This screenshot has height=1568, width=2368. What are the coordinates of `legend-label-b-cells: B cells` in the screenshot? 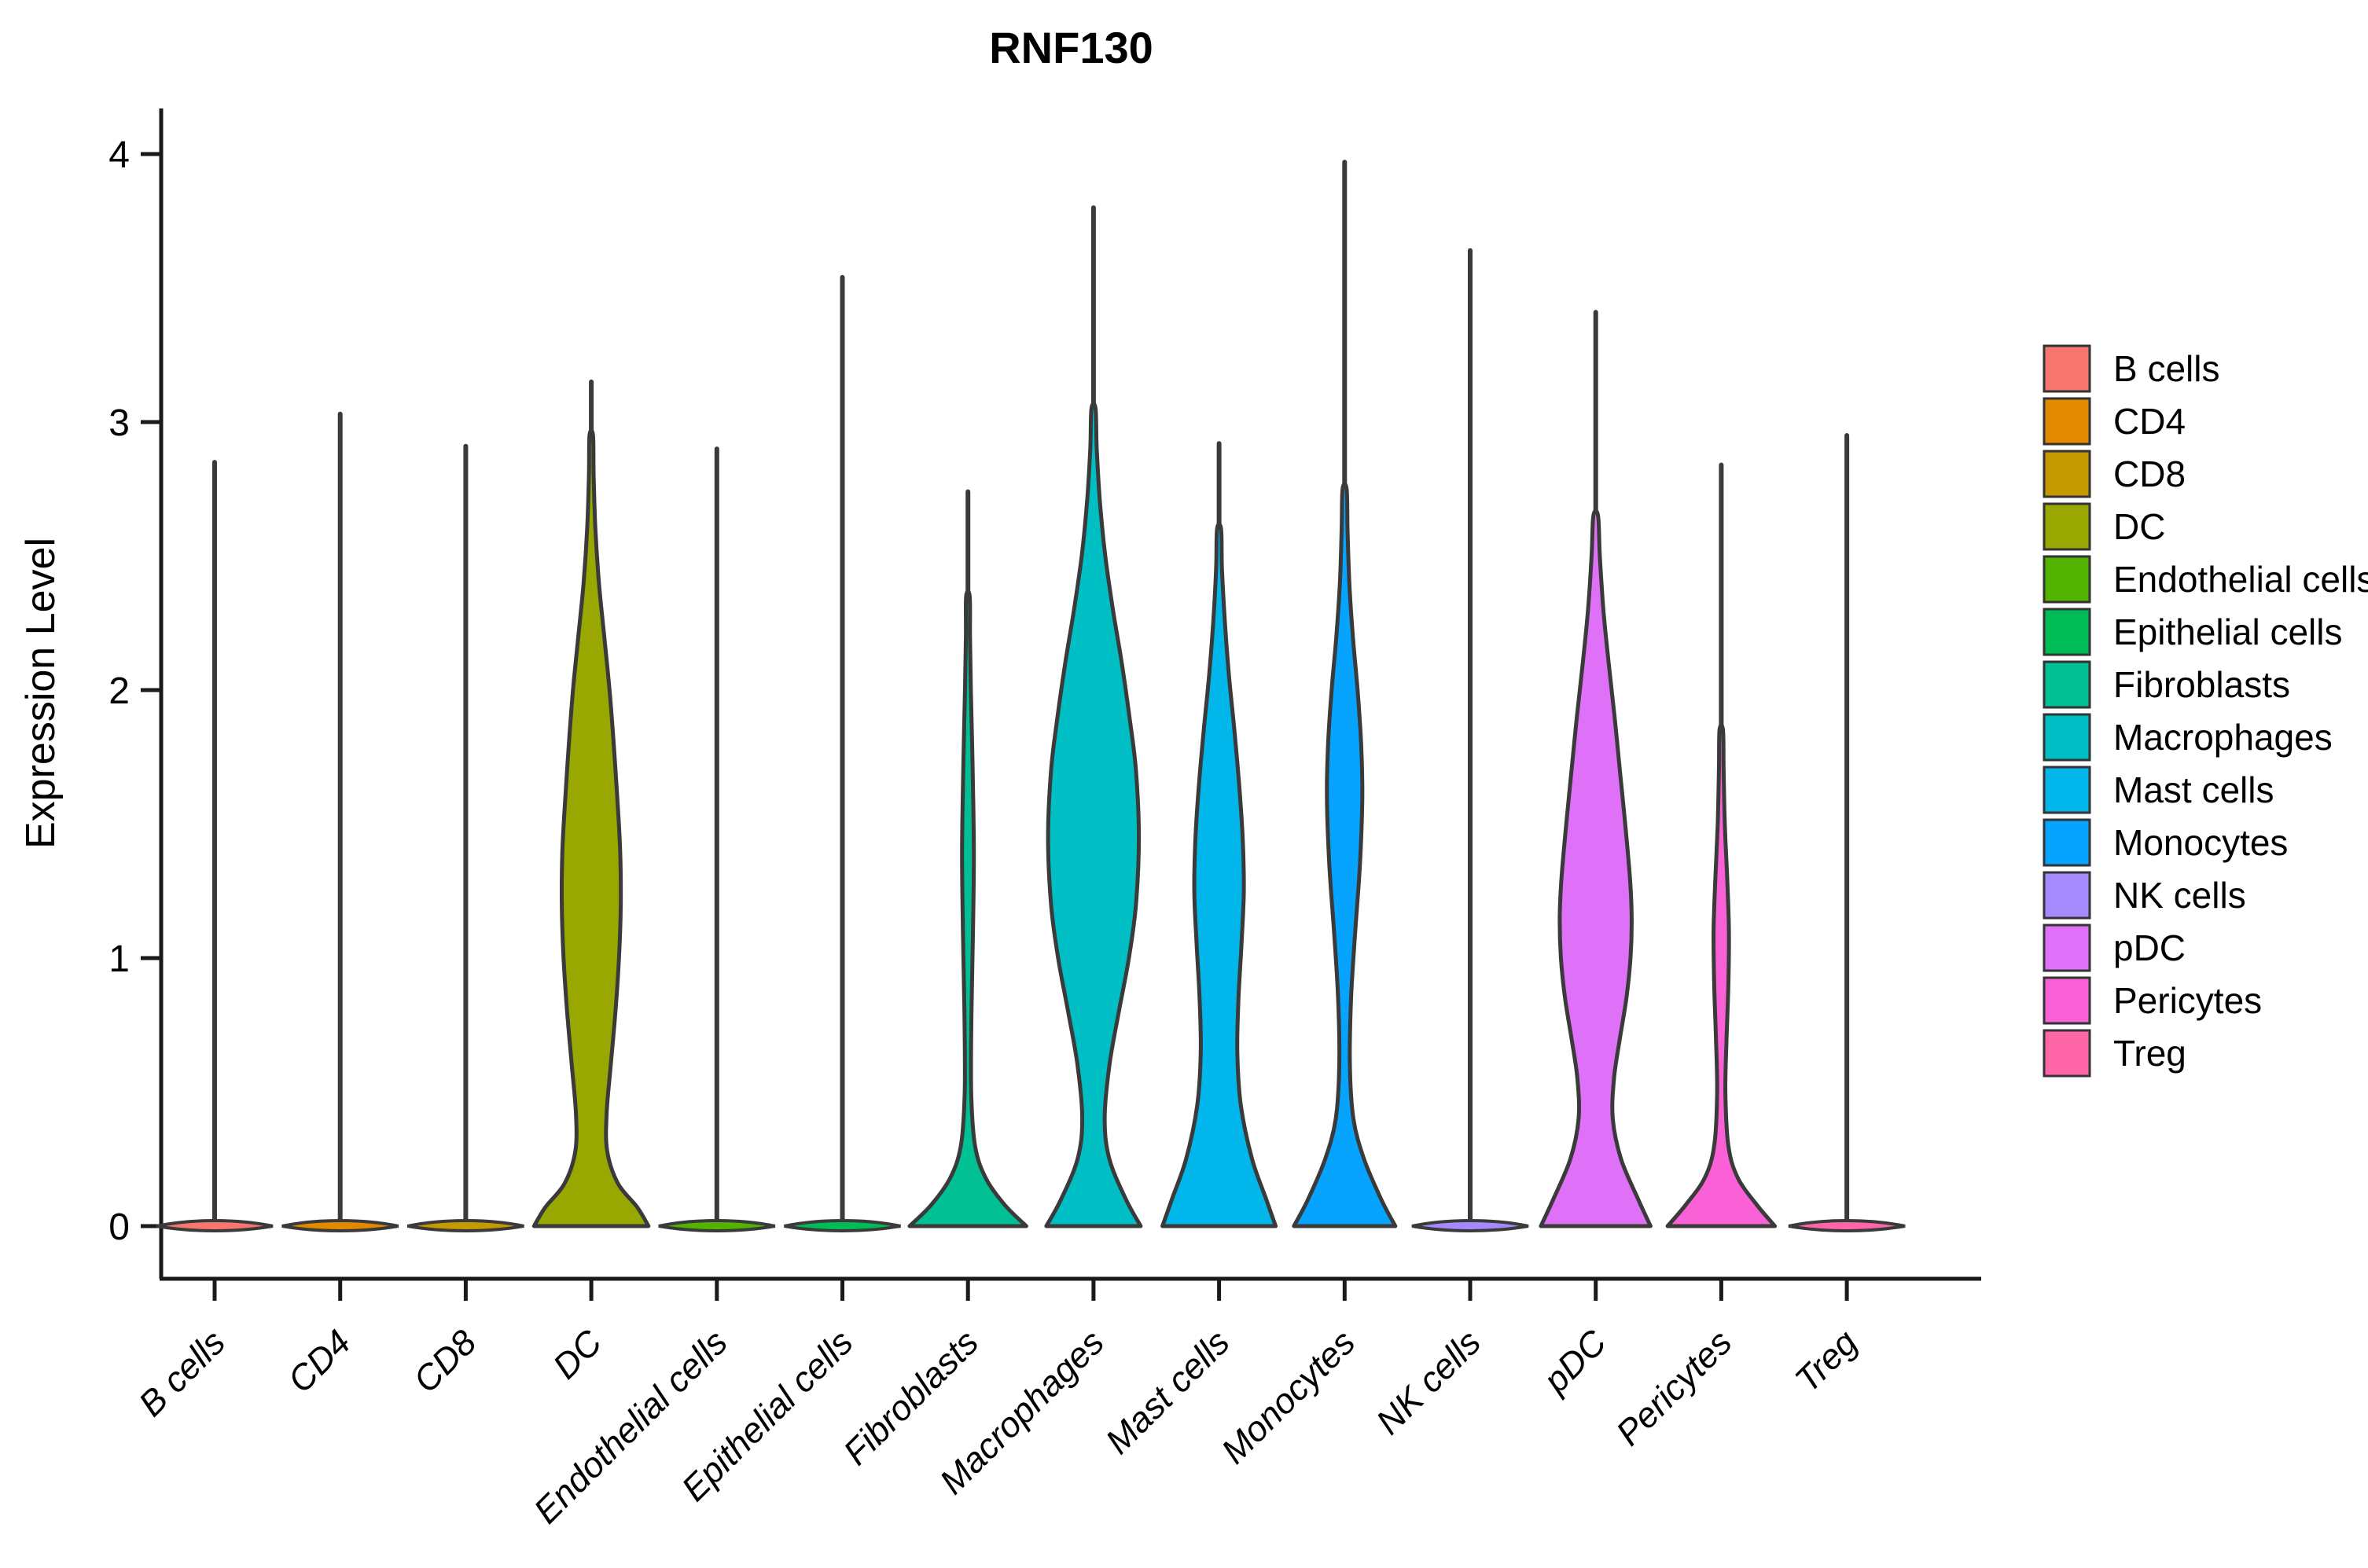 It's located at (2166, 368).